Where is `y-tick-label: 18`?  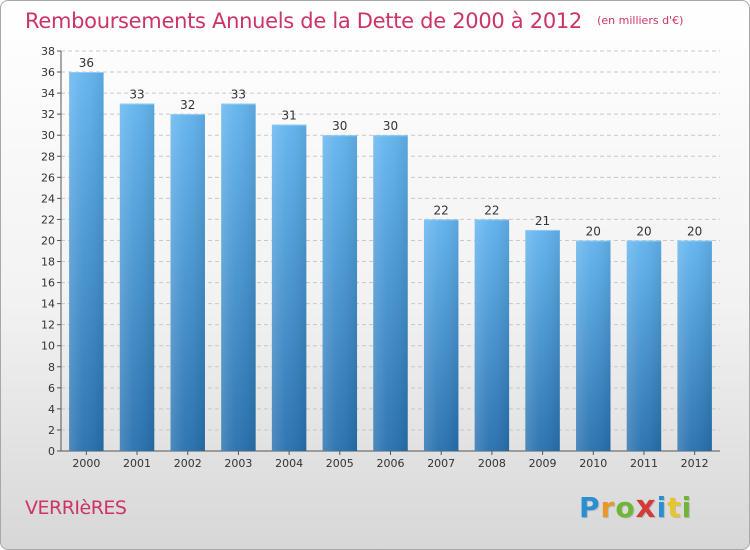
y-tick-label: 18 is located at coordinates (48, 262).